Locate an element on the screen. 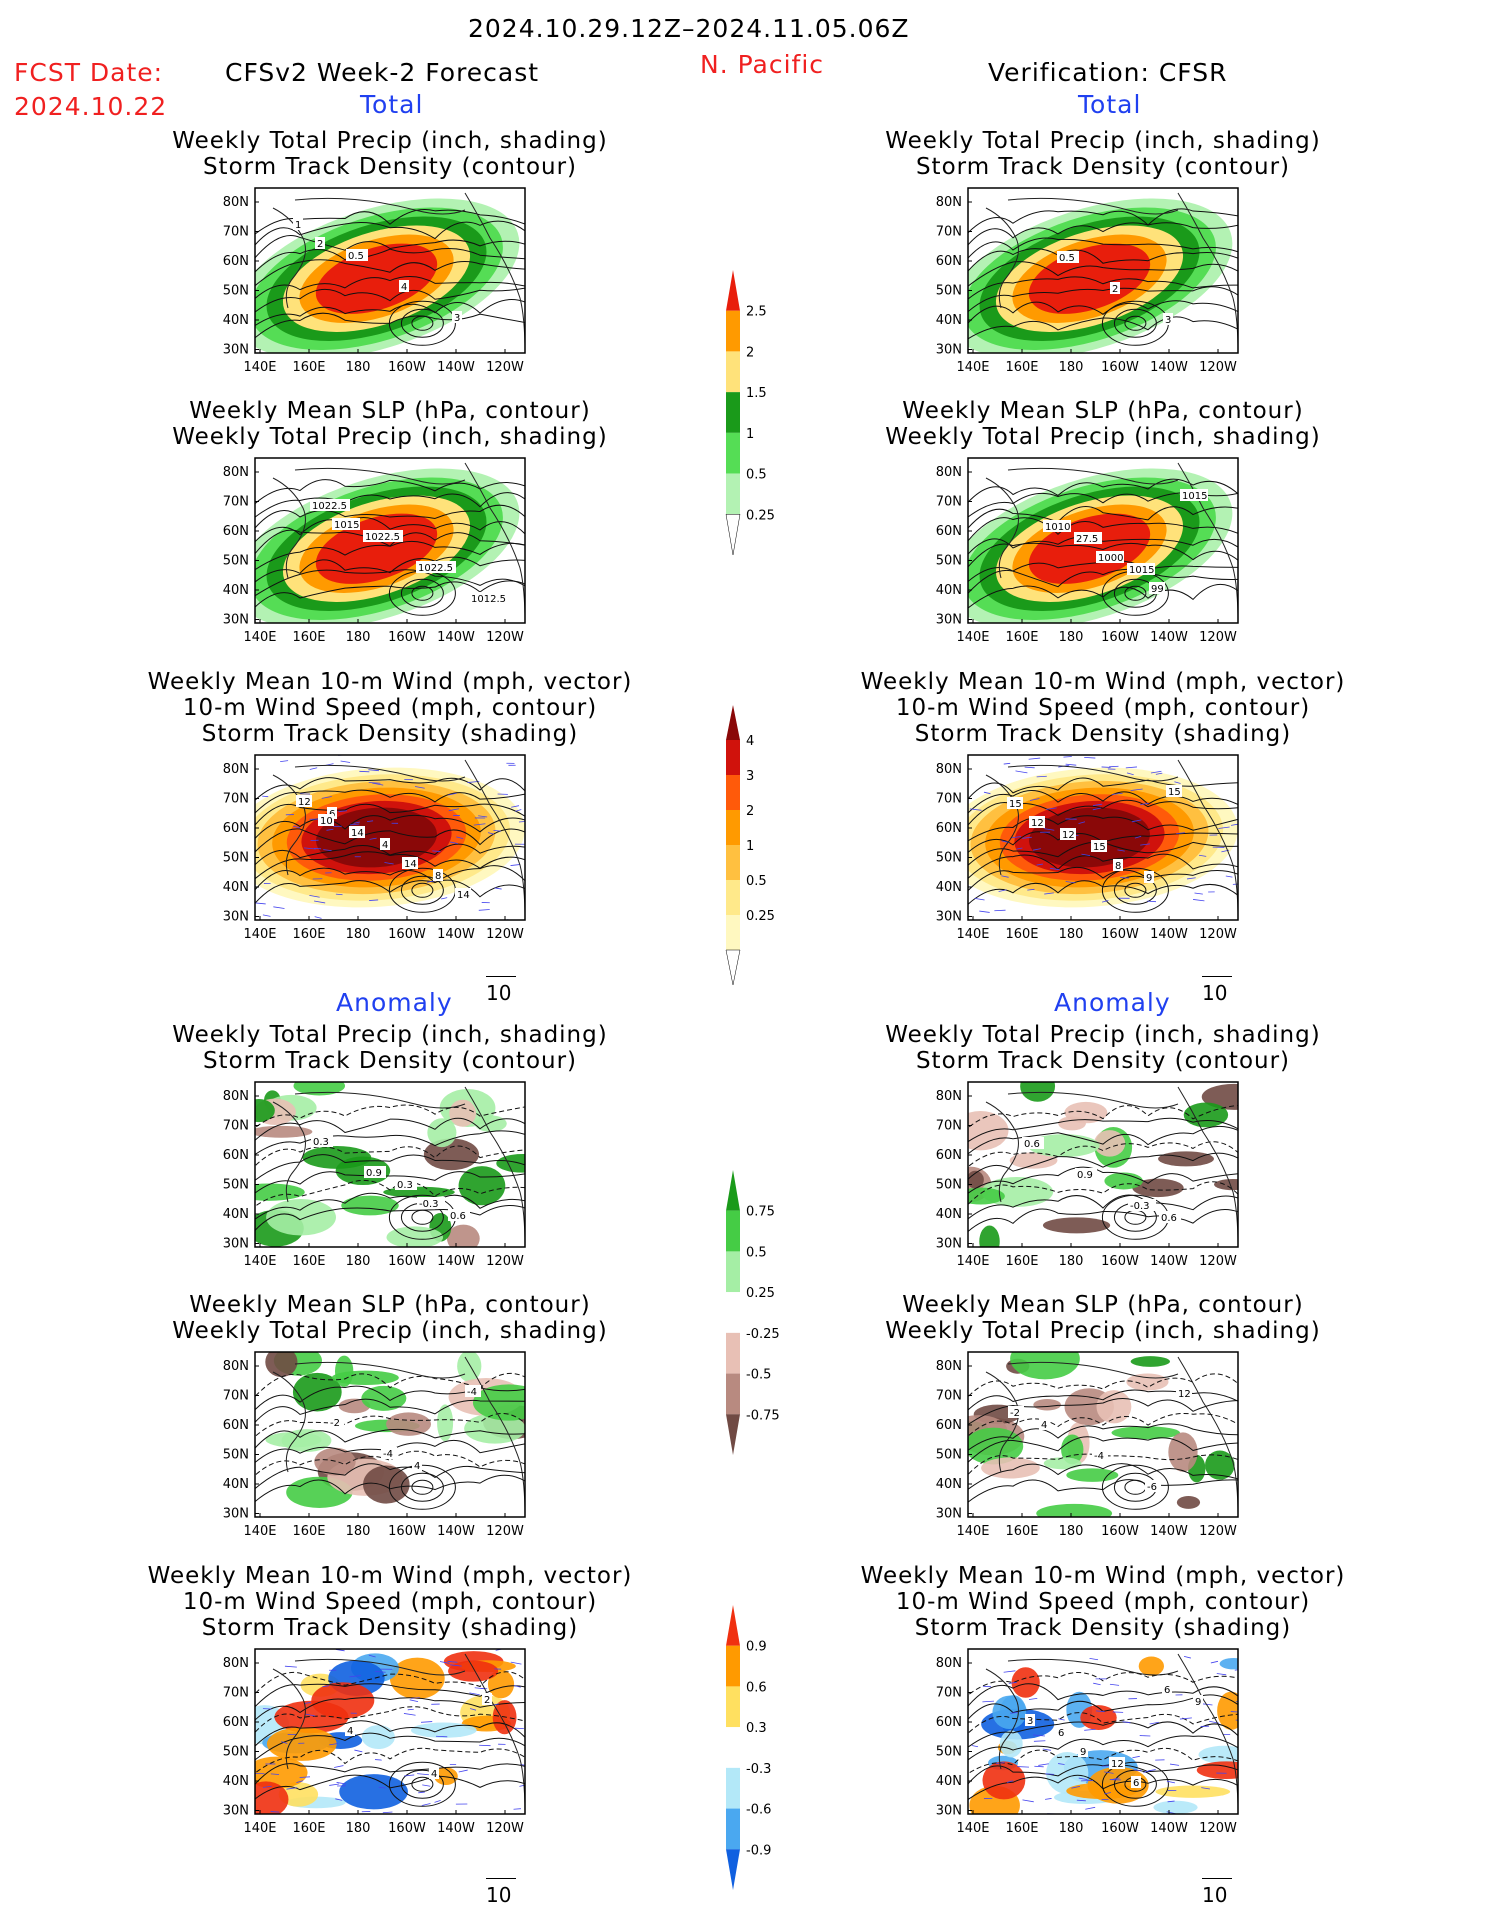 This screenshot has width=1487, height=1925. panel-title-line: Weekly Mean 10-m Wind (mph, vector) is located at coordinates (390, 1576).